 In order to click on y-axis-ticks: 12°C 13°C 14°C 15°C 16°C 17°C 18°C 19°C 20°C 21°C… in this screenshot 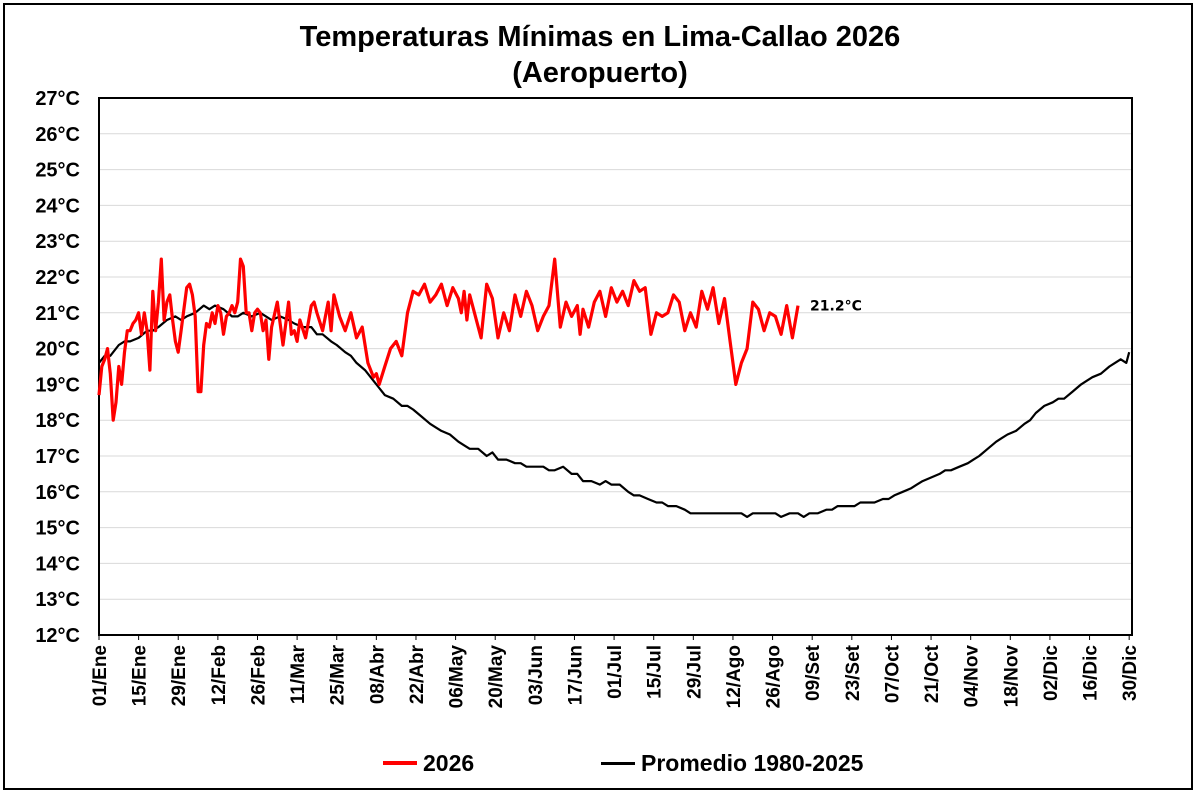, I will do `click(57, 367)`.